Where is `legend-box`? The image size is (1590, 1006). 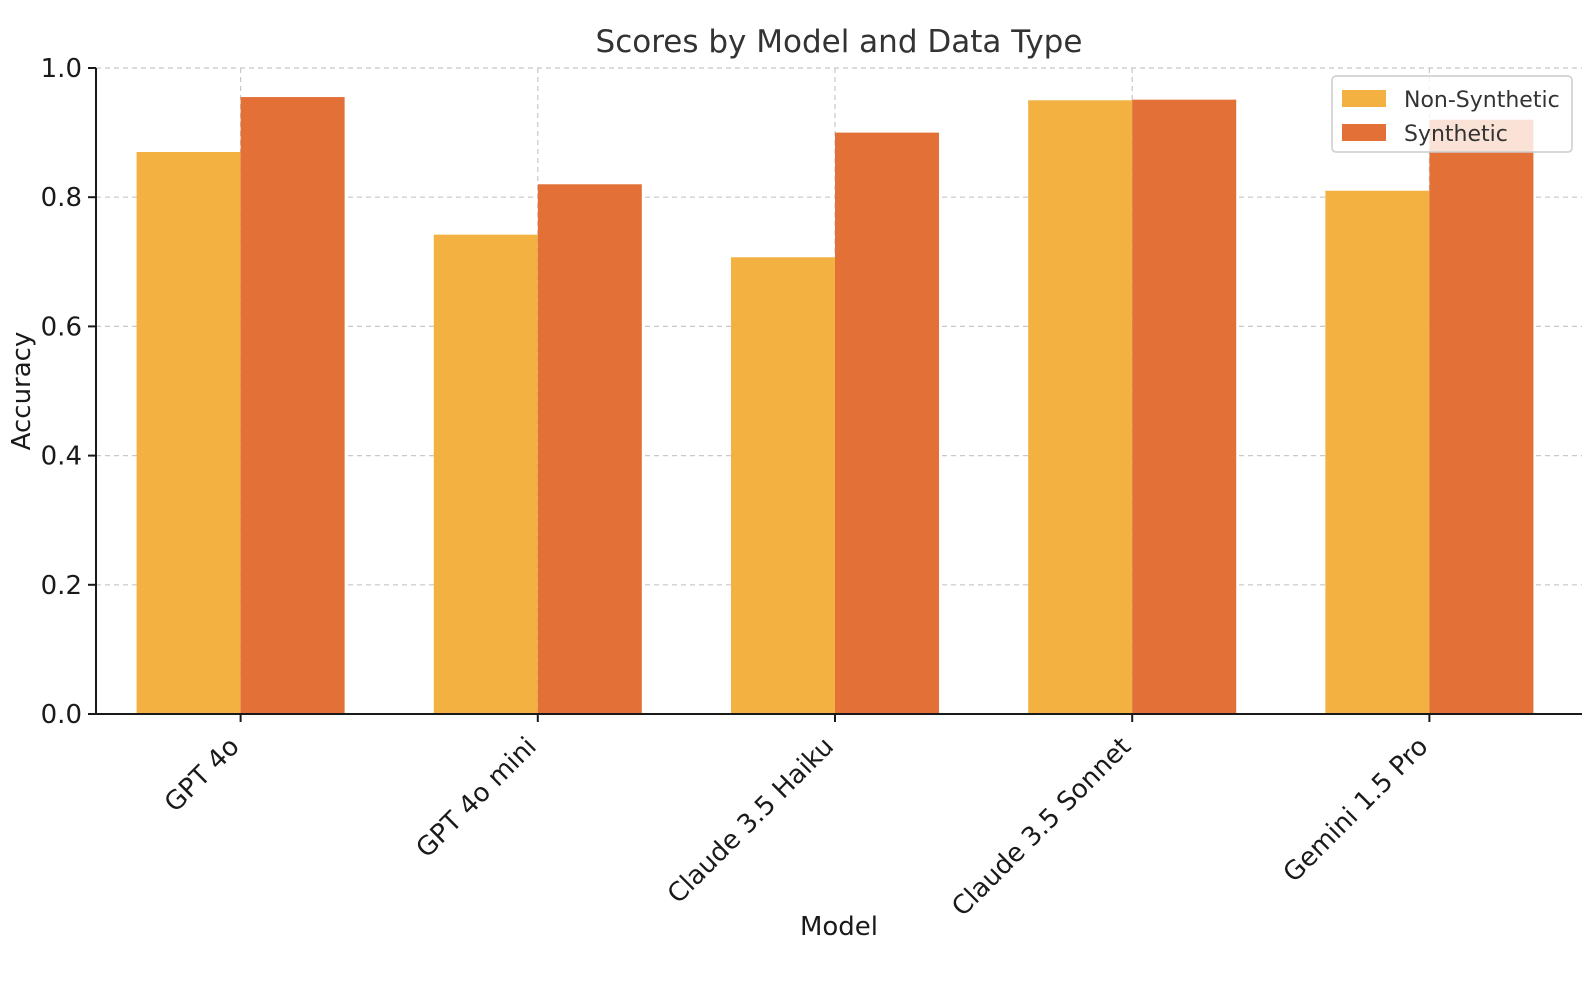 legend-box is located at coordinates (1452, 114).